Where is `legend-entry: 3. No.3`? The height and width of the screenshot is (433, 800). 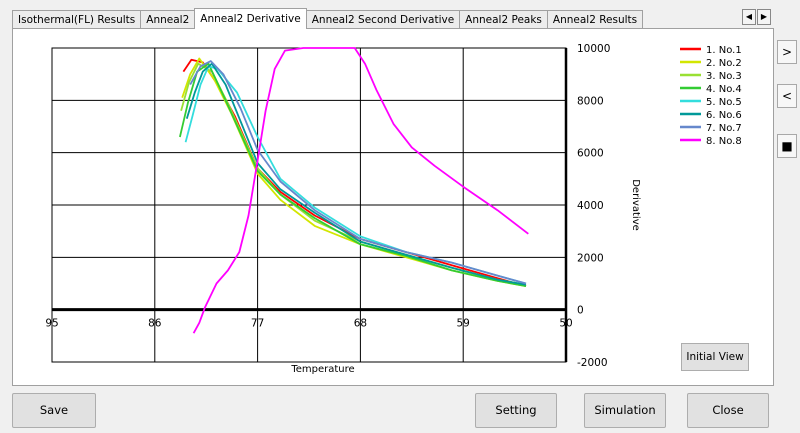
legend-entry: 3. No.3 is located at coordinates (724, 76).